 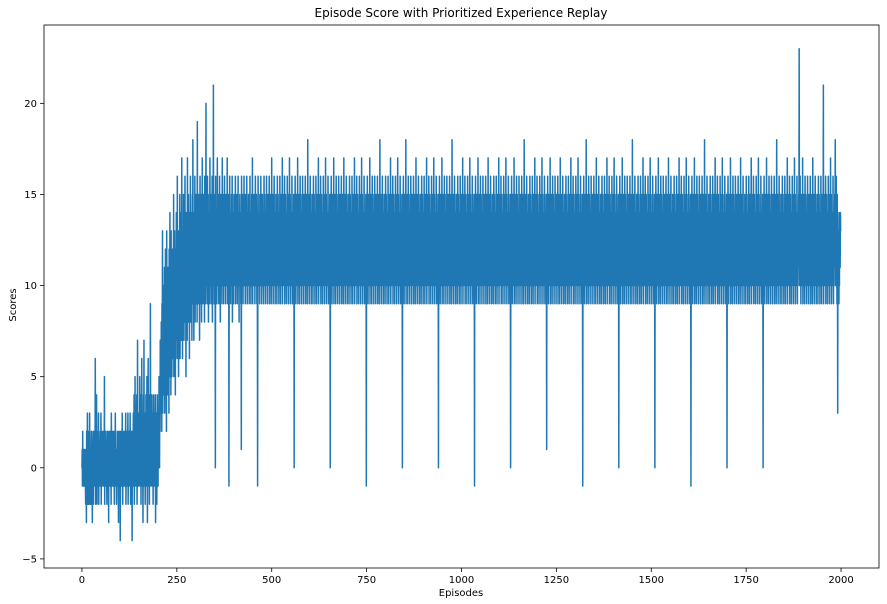 I want to click on x-tick-label: 750, so click(x=366, y=580).